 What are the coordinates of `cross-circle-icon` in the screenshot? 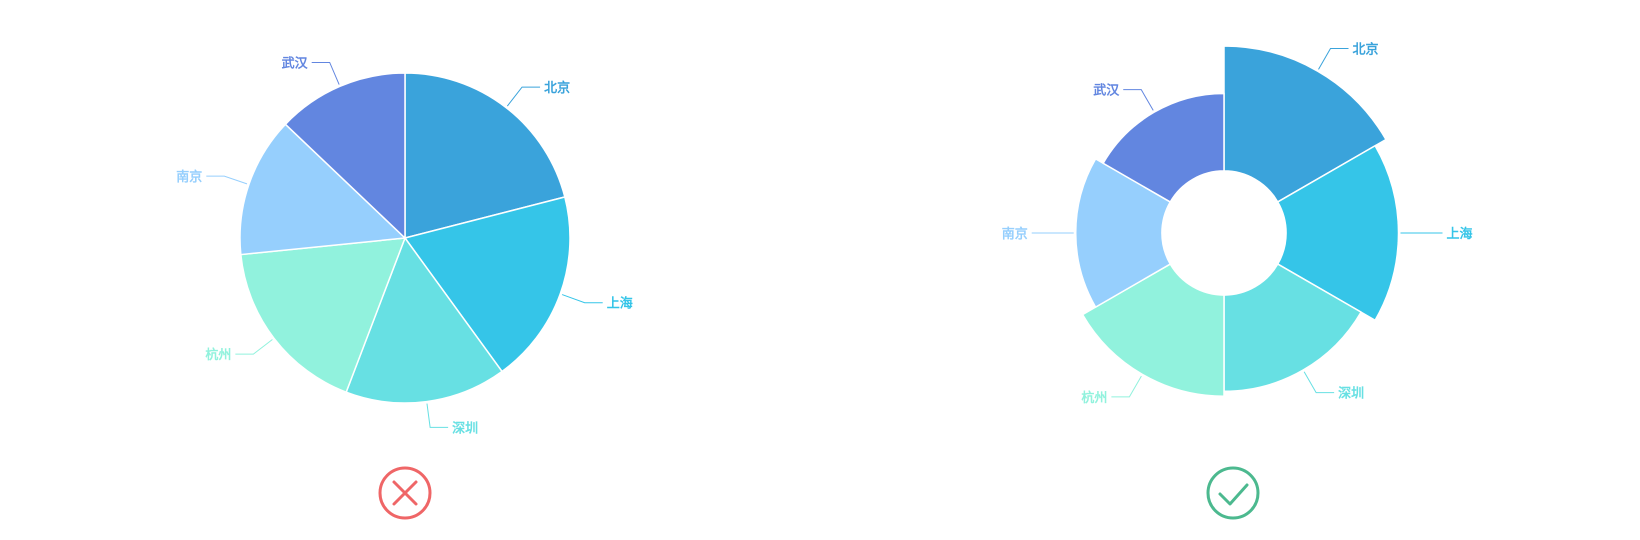 It's located at (405, 493).